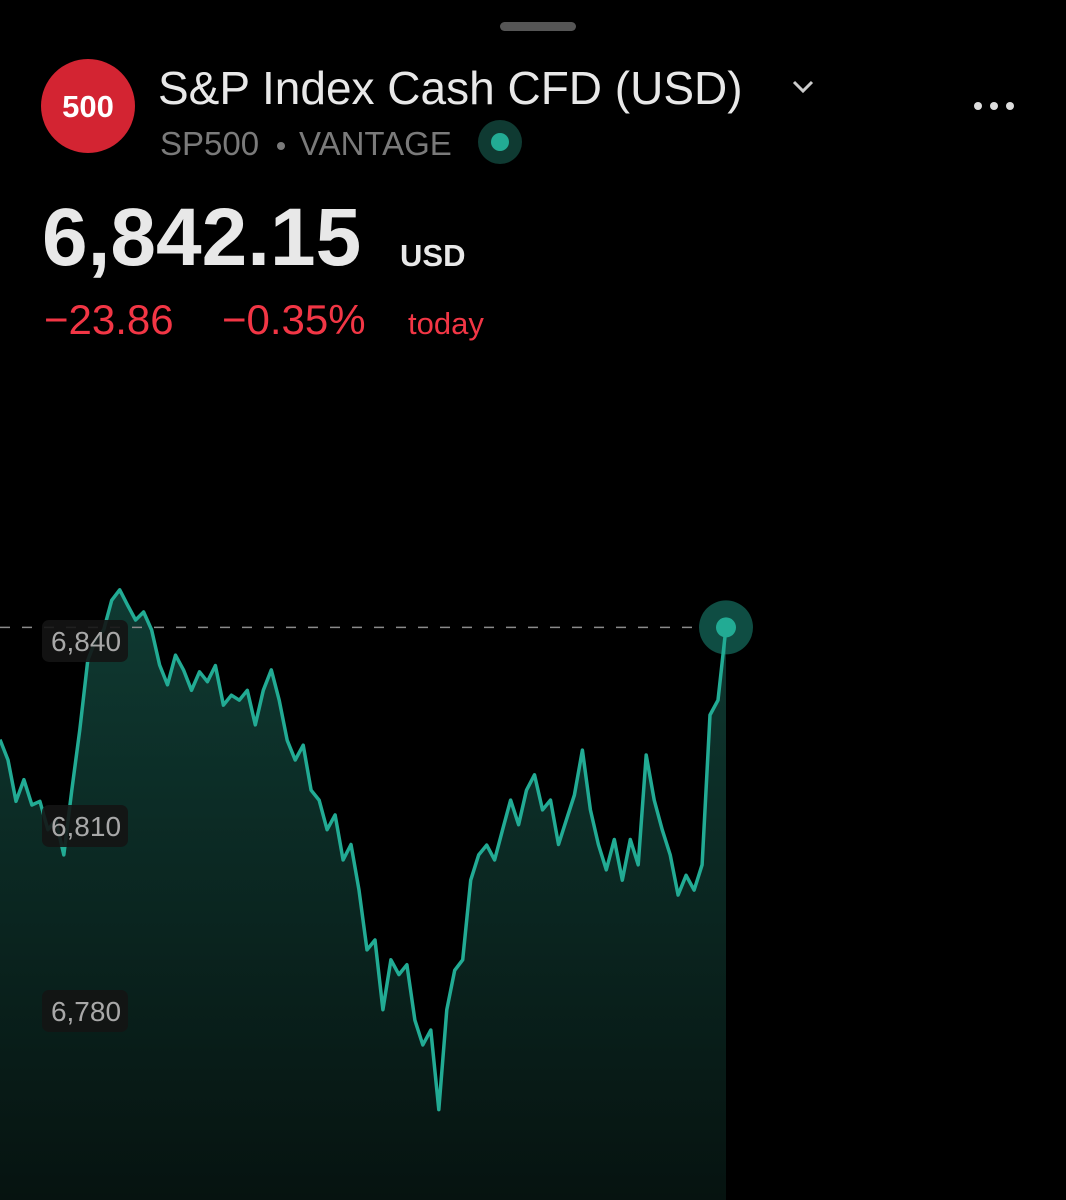 The image size is (1066, 1200). I want to click on y-tick-label: 6,810, so click(86, 826).